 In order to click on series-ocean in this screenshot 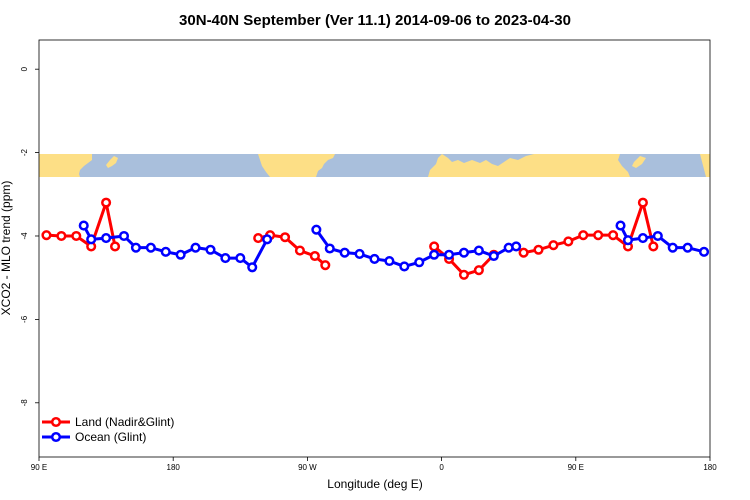, I will do `click(394, 246)`.